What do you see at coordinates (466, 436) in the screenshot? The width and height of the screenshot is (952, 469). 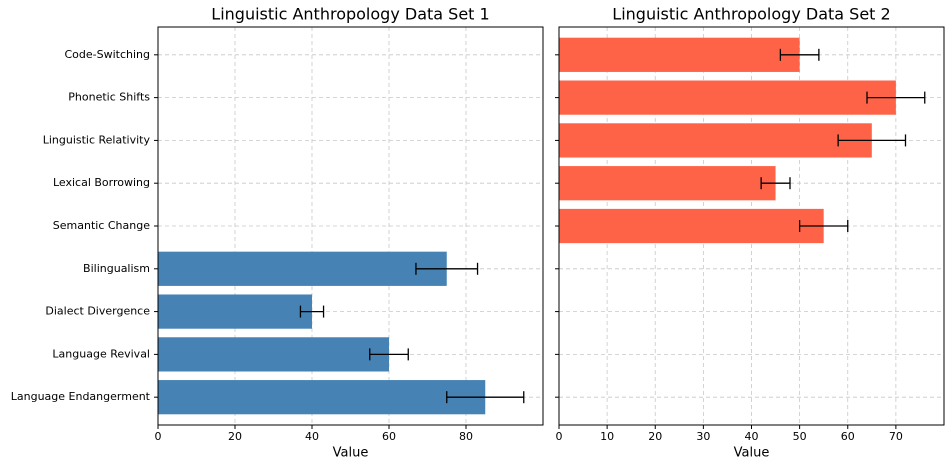 I see `x-tick-label: 80` at bounding box center [466, 436].